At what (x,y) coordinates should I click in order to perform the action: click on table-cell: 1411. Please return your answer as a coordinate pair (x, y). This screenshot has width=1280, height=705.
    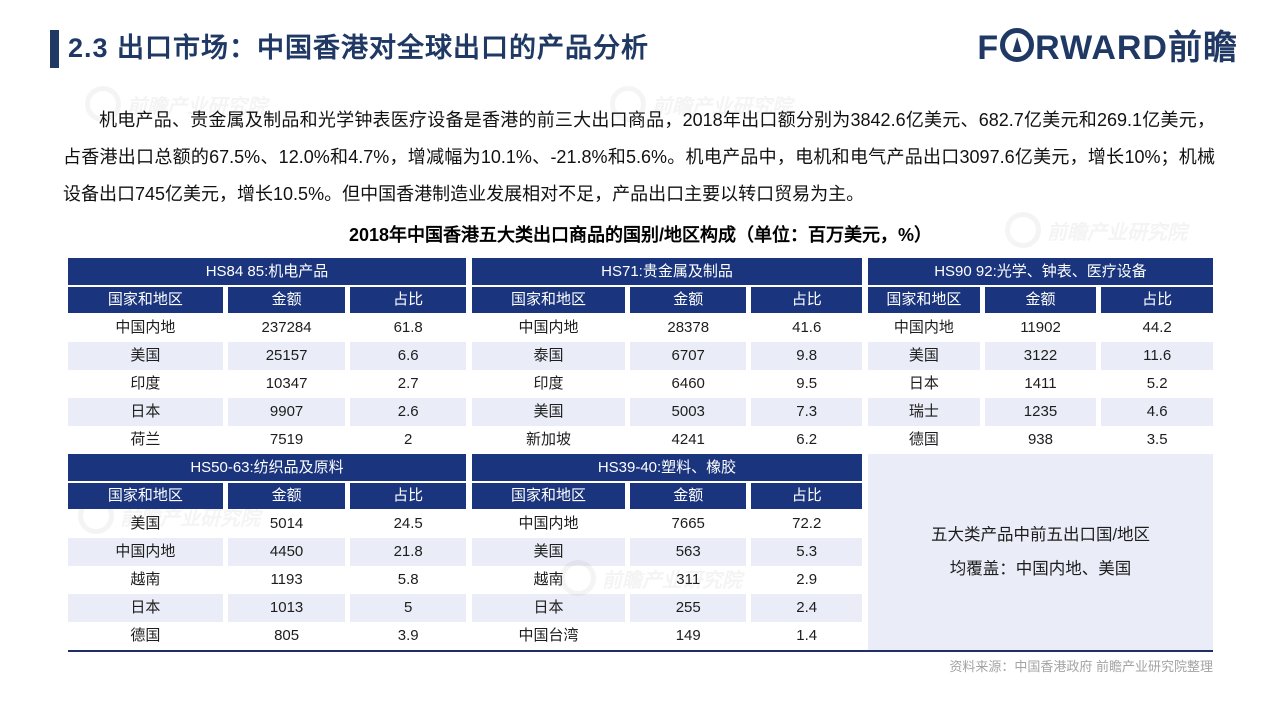
    Looking at the image, I should click on (1040, 384).